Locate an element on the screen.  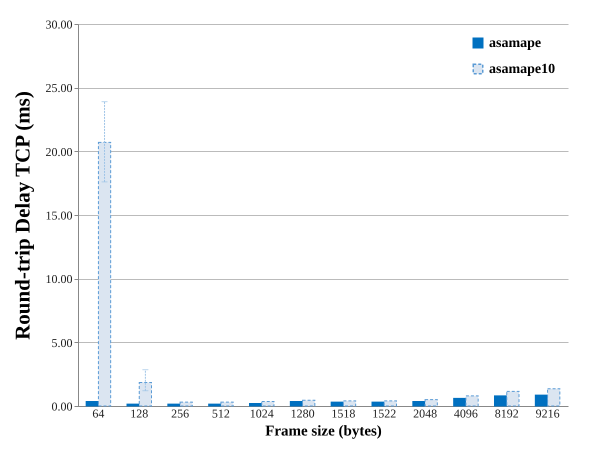
x-tick-label: 2048 is located at coordinates (425, 413).